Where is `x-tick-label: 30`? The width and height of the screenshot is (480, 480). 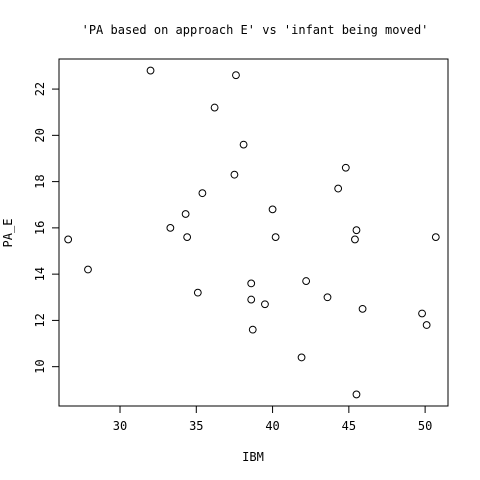 x-tick-label: 30 is located at coordinates (120, 426).